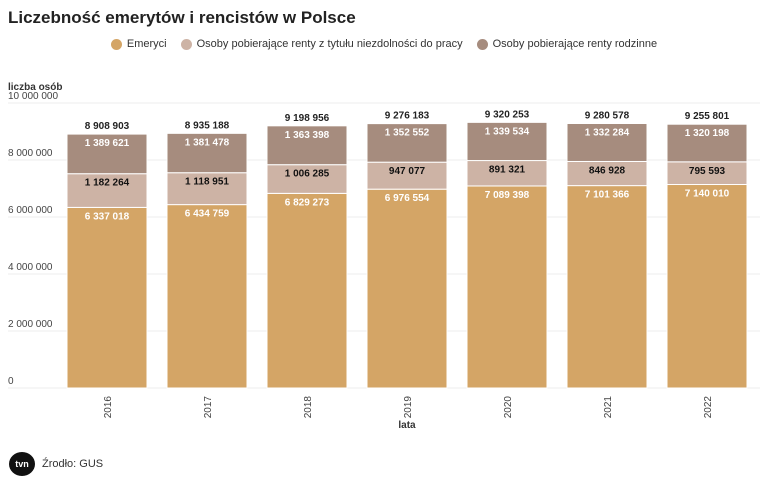 The image size is (768, 489). I want to click on legend-item-emeryci: Emeryci, so click(138, 44).